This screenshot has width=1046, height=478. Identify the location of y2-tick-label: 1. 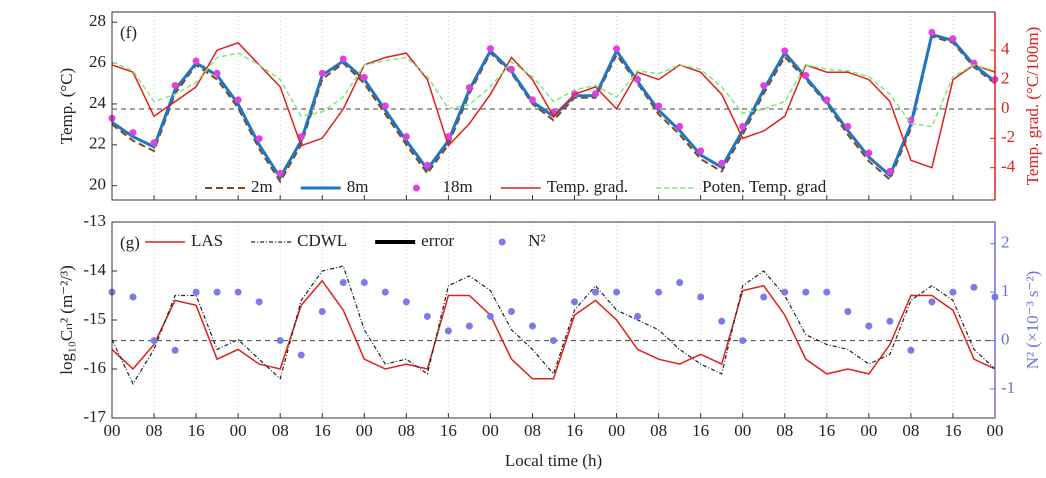
(1005, 290).